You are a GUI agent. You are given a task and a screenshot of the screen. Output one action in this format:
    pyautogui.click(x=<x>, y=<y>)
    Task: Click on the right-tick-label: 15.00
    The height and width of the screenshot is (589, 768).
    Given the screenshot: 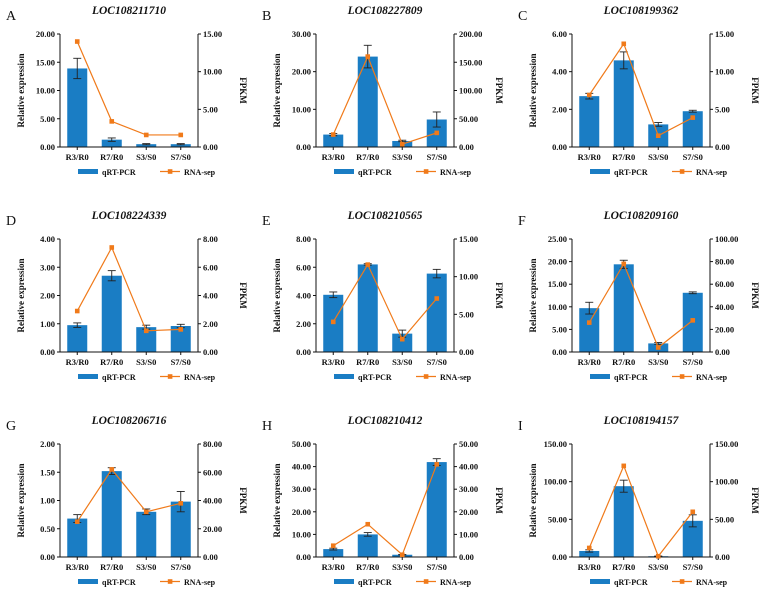 What is the action you would take?
    pyautogui.click(x=724, y=34)
    